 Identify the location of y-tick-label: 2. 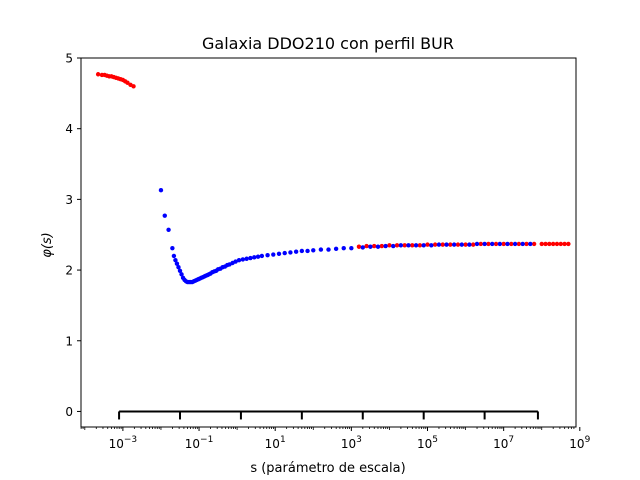
(69, 271).